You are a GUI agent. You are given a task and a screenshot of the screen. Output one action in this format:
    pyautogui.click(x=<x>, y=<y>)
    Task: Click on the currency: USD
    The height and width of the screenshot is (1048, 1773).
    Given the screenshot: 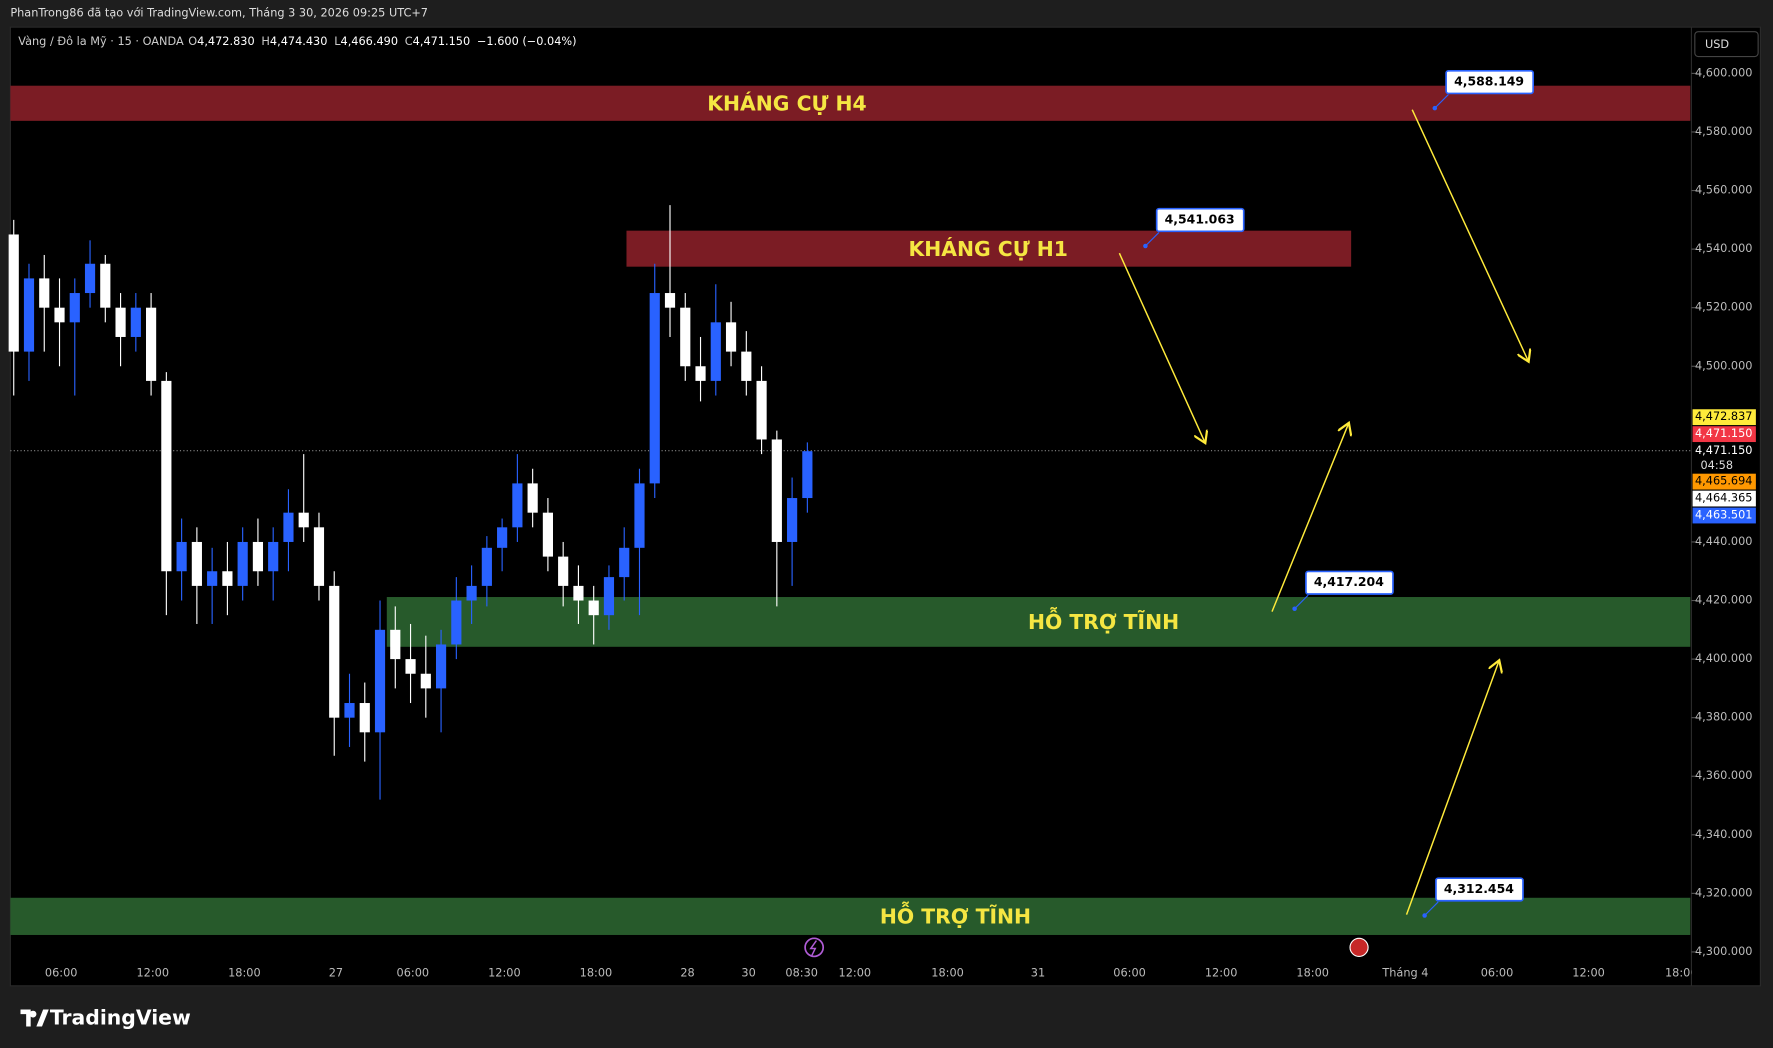 What is the action you would take?
    pyautogui.click(x=1717, y=44)
    